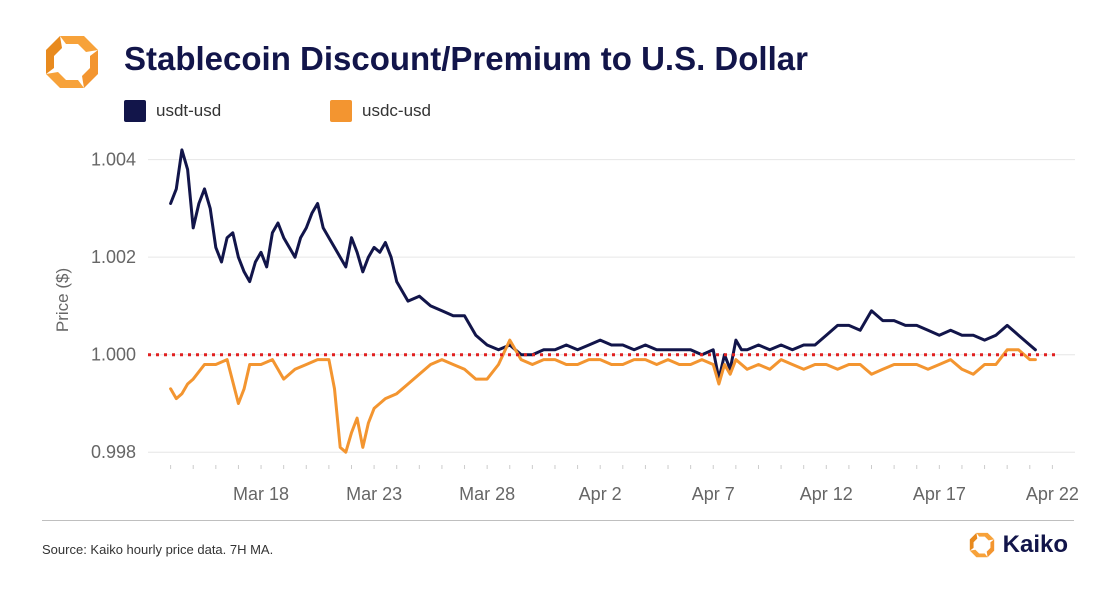 The width and height of the screenshot is (1100, 589). I want to click on x-tick-label: Apr 17, so click(939, 494).